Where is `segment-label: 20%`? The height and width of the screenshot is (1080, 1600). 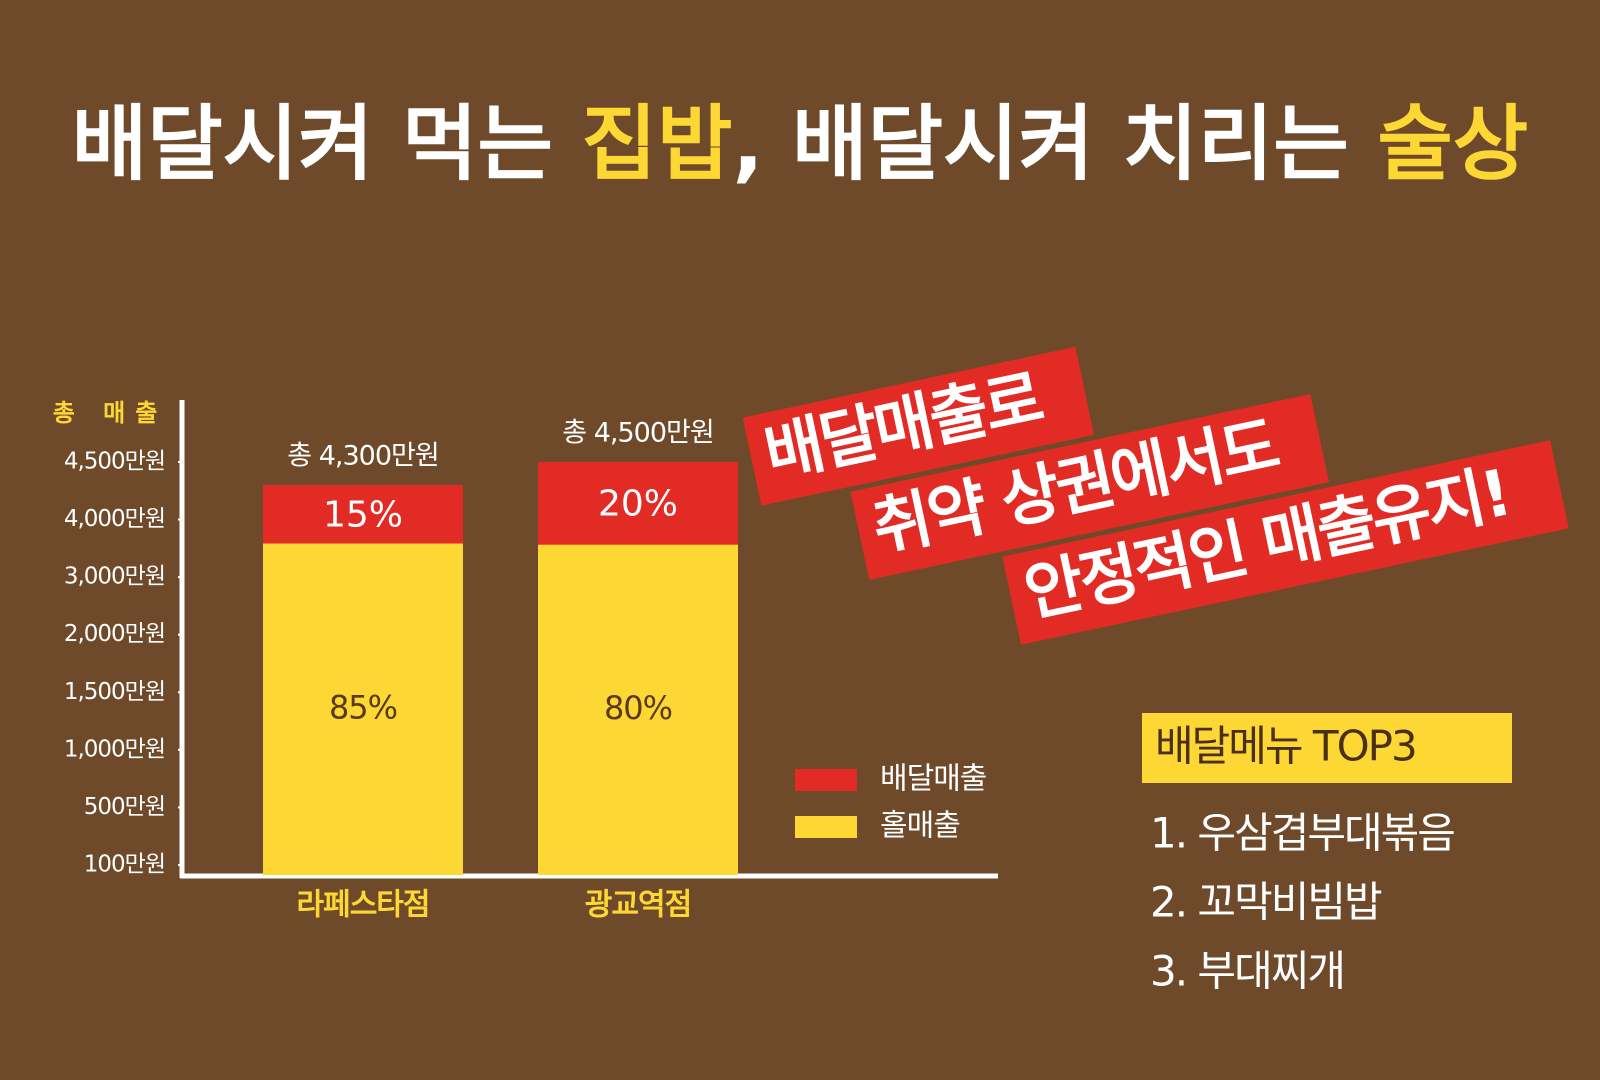
segment-label: 20% is located at coordinates (638, 503).